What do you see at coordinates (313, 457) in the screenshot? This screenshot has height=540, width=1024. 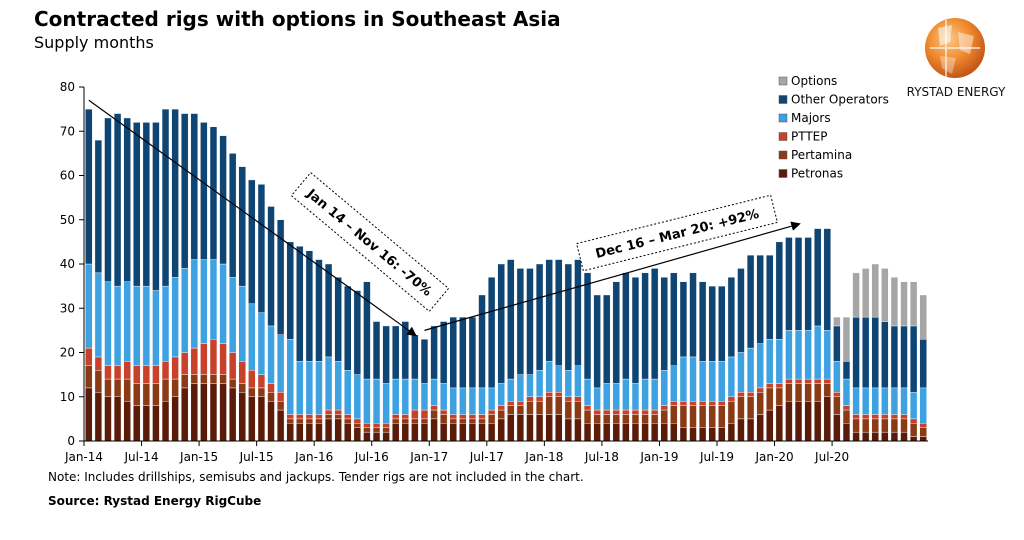 I see `x-tick-label: Jan-16` at bounding box center [313, 457].